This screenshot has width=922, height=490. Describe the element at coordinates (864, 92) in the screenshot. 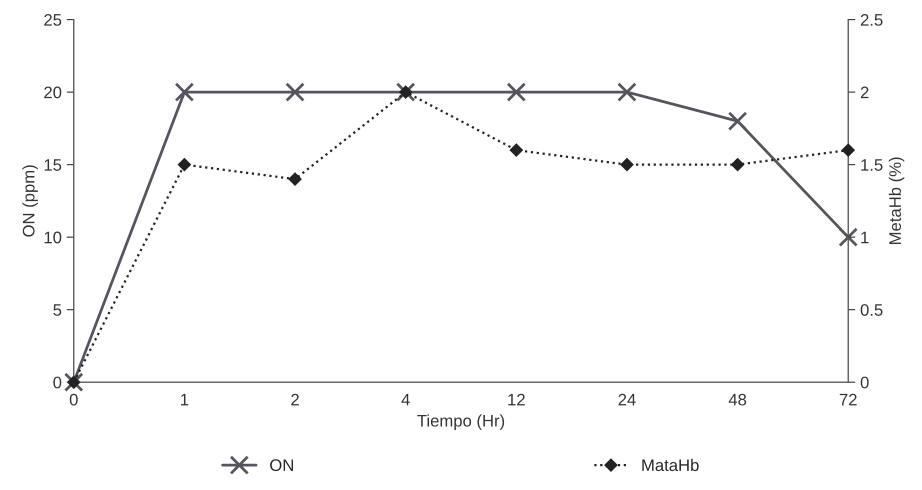

I see `y2-tick-label: 2` at that location.